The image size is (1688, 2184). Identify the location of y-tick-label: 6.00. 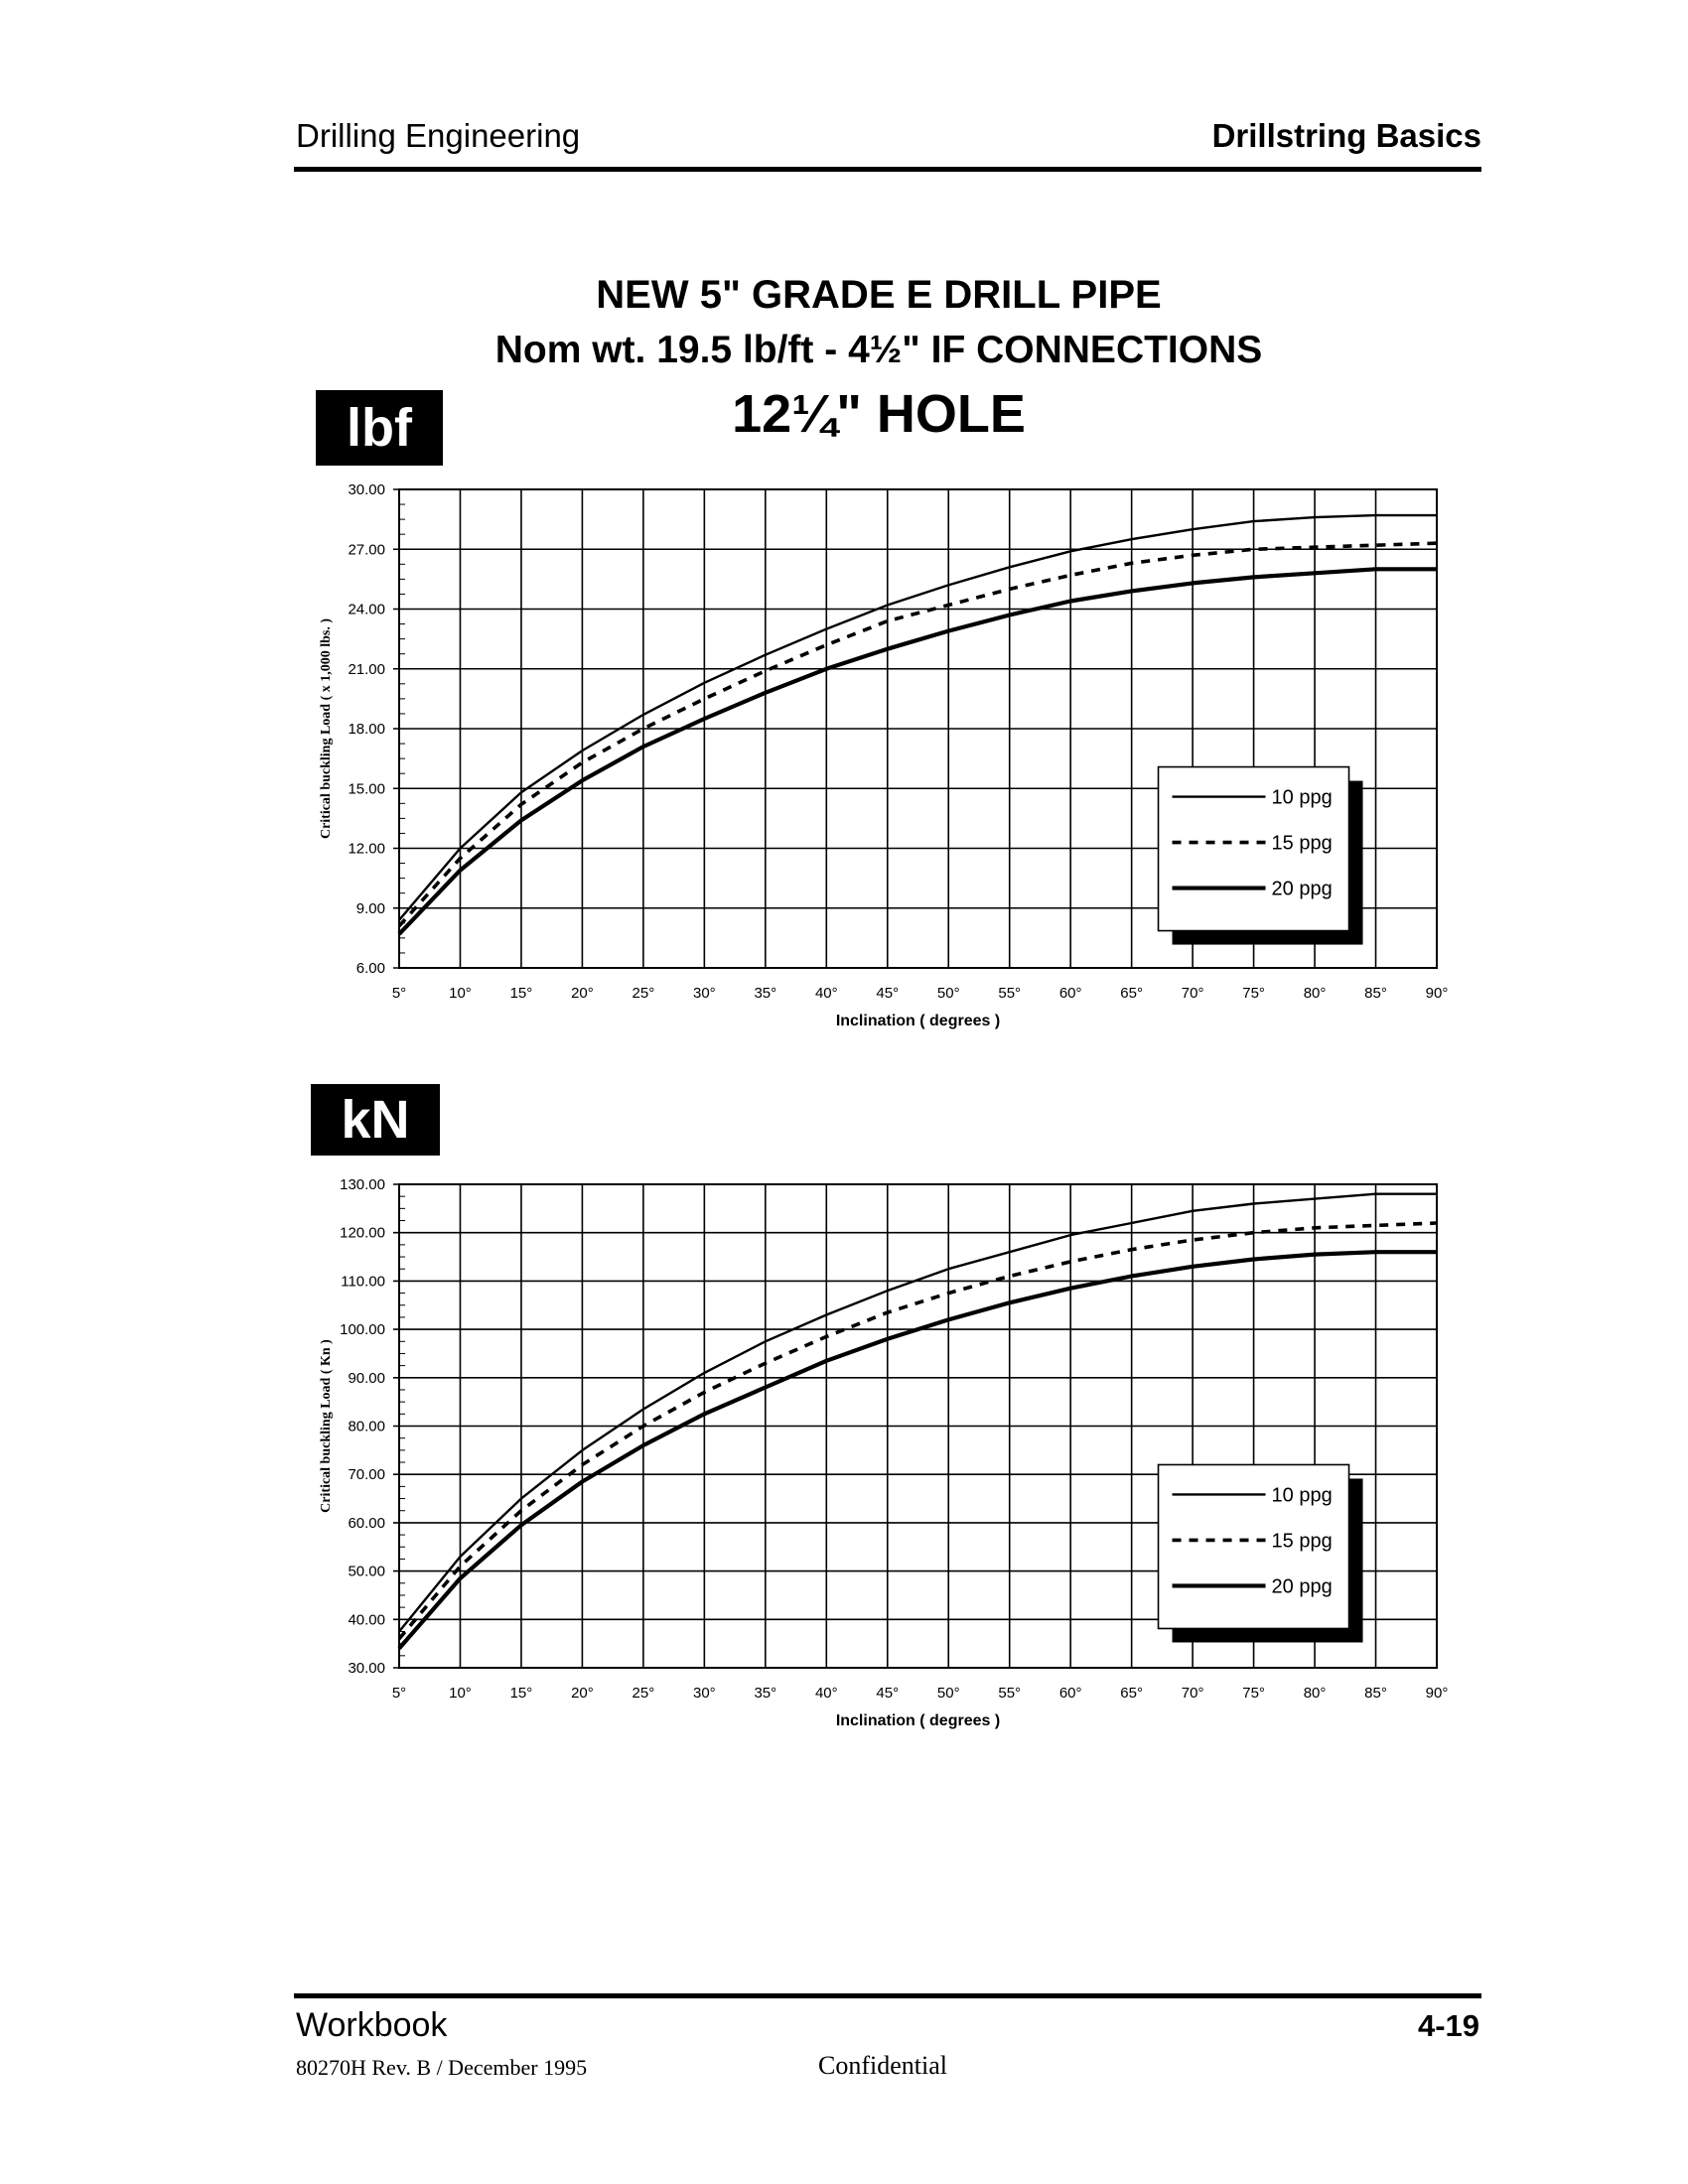
(370, 968).